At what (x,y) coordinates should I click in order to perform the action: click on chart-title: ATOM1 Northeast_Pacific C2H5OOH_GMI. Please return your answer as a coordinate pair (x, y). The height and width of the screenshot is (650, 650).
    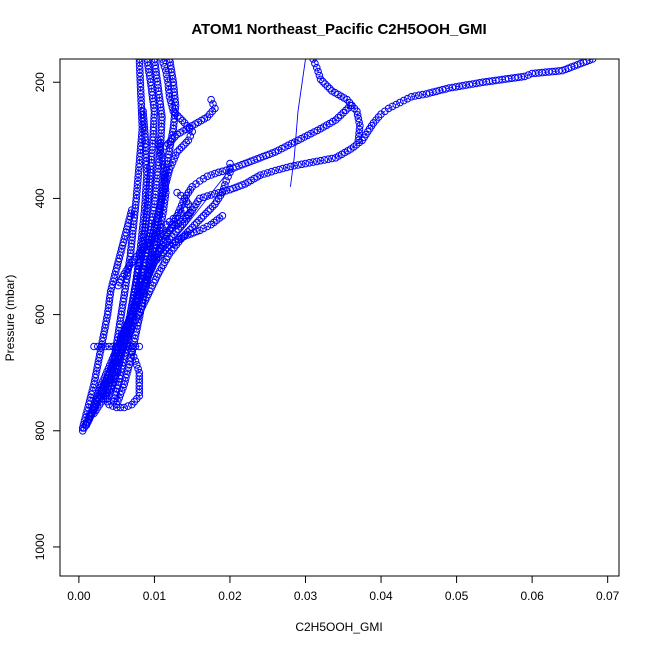
    Looking at the image, I should click on (338, 29).